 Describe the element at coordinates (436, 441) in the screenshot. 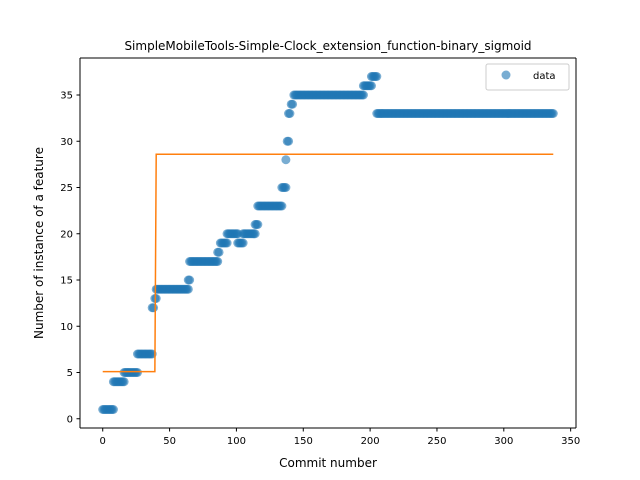

I see `x-tick-label: 250` at that location.